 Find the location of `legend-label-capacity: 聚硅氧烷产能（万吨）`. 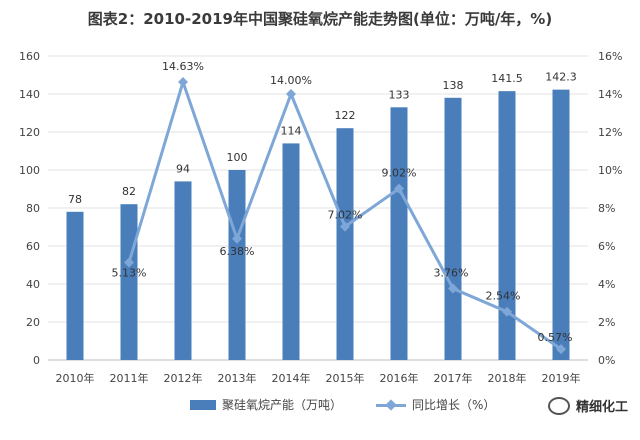

legend-label-capacity: 聚硅氧烷产能（万吨） is located at coordinates (282, 405).